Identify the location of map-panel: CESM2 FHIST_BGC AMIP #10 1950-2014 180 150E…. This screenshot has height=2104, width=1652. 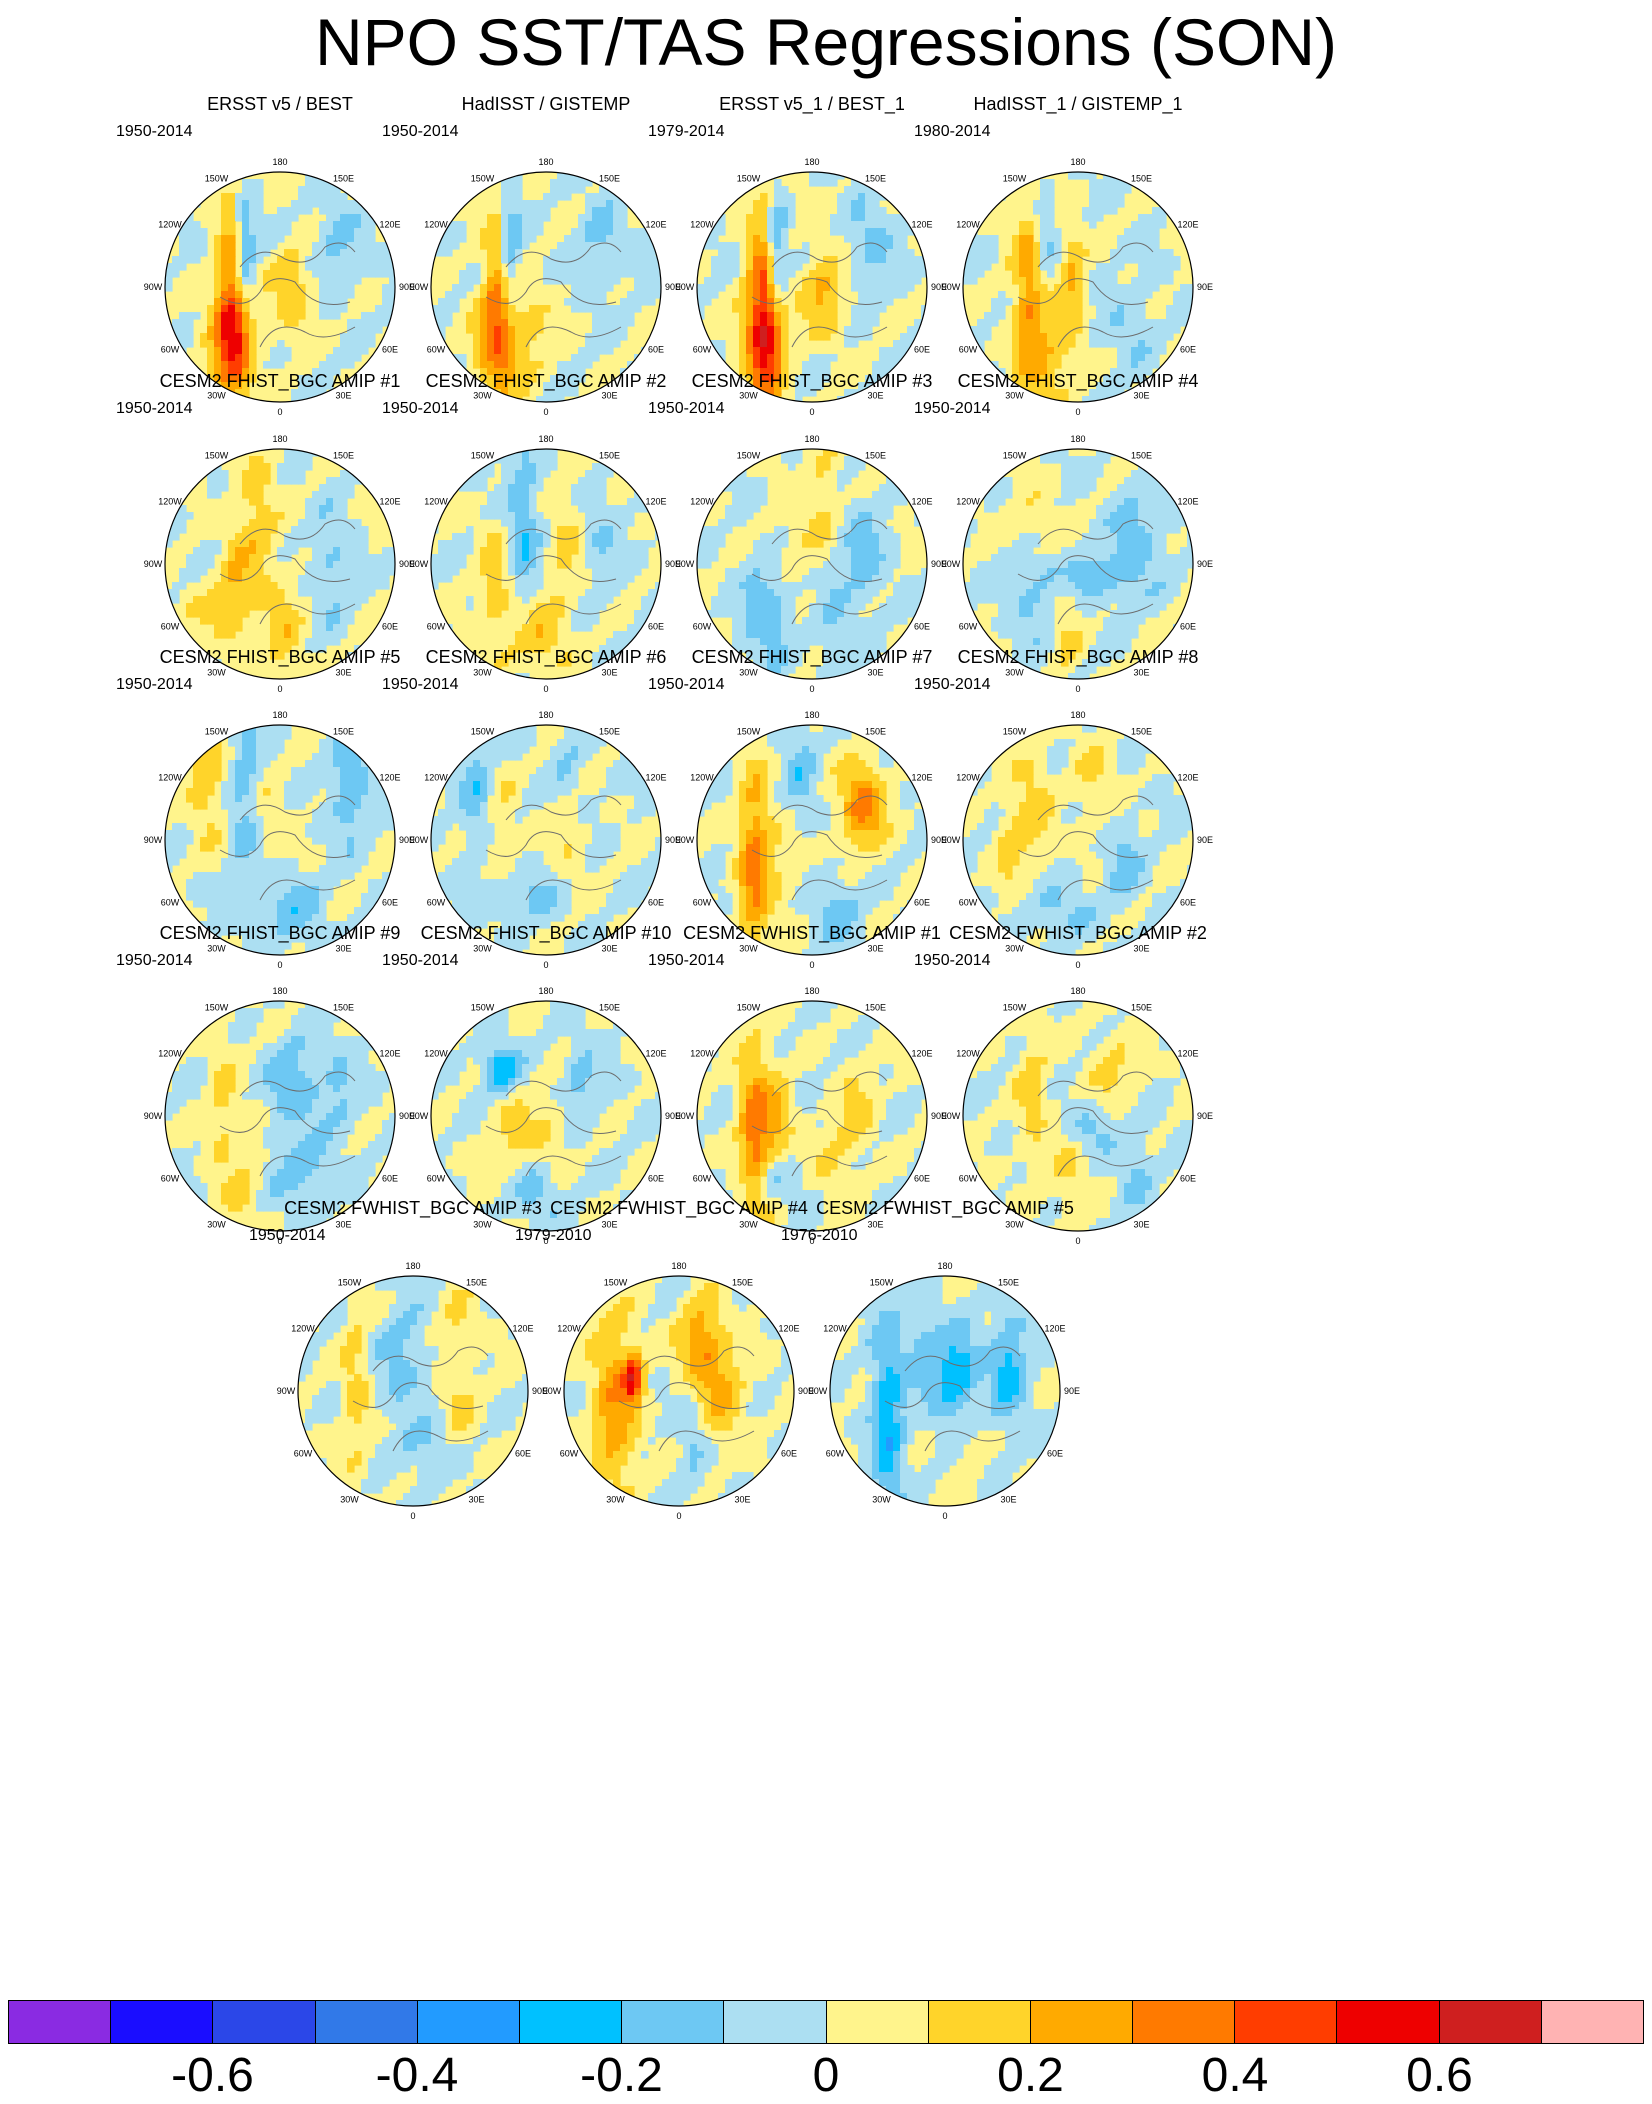
(546, 1097).